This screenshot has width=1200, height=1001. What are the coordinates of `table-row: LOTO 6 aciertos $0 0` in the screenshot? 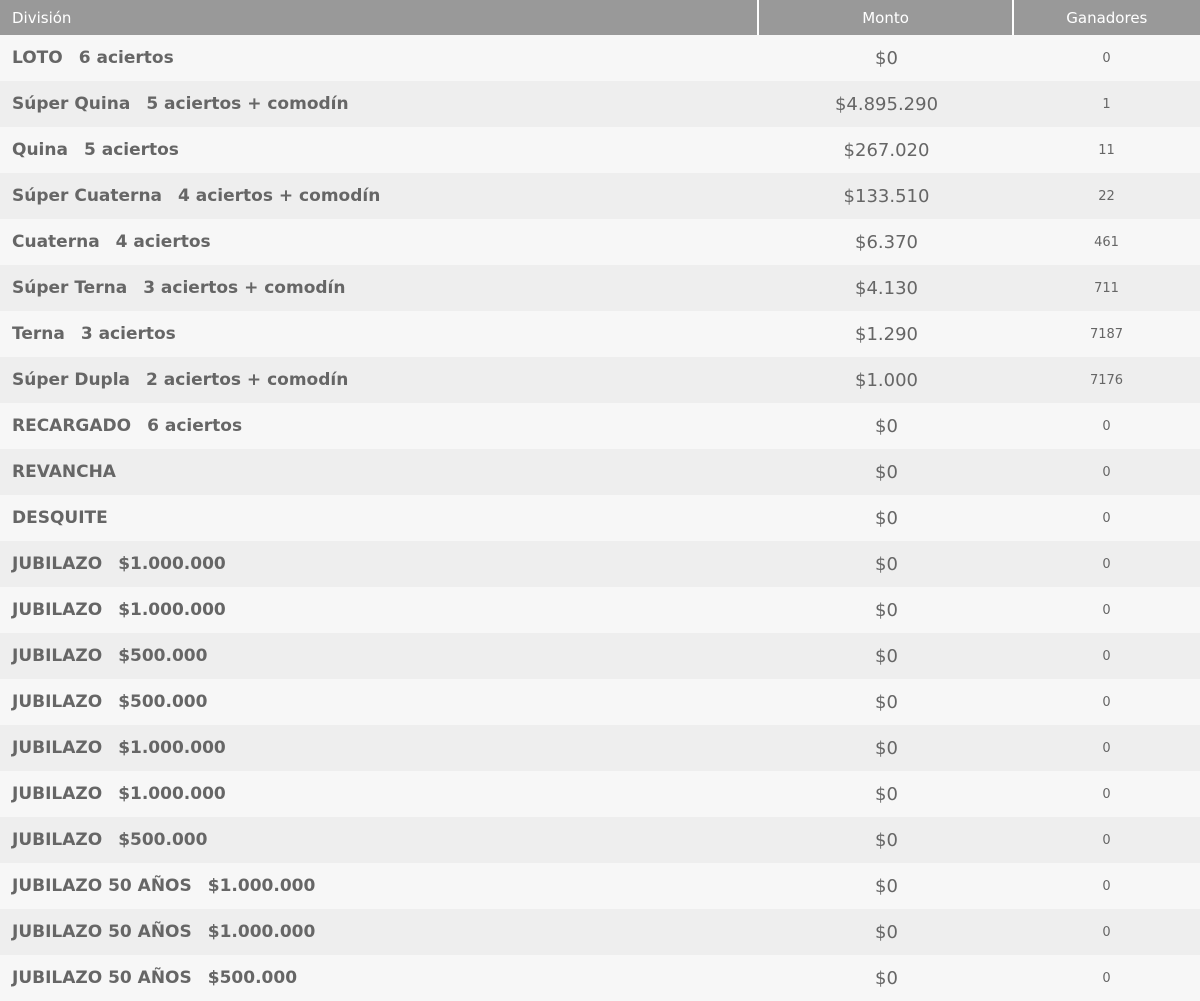 It's located at (600, 58).